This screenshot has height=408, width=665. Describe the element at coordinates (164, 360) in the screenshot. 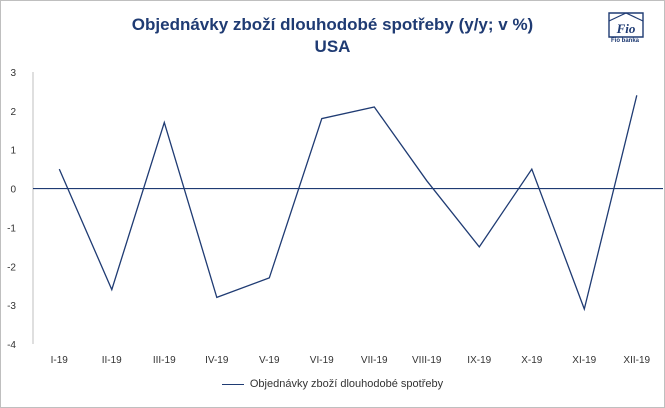

I see `x-tick-label: III-19` at that location.